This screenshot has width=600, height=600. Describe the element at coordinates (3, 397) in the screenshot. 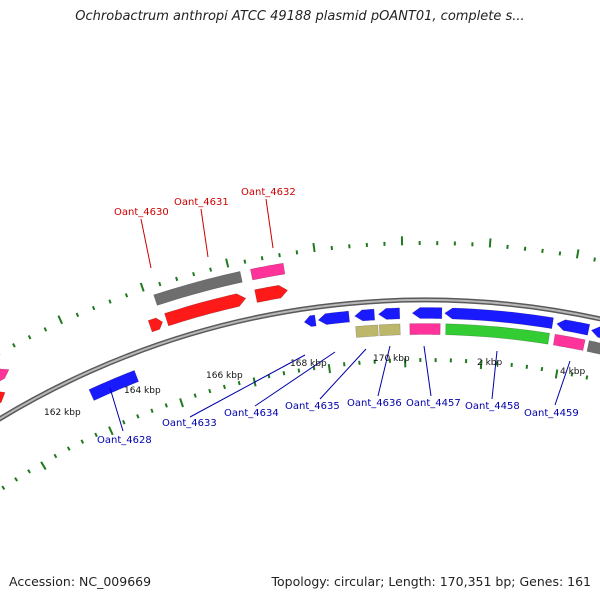

I see `gene-red-left` at that location.